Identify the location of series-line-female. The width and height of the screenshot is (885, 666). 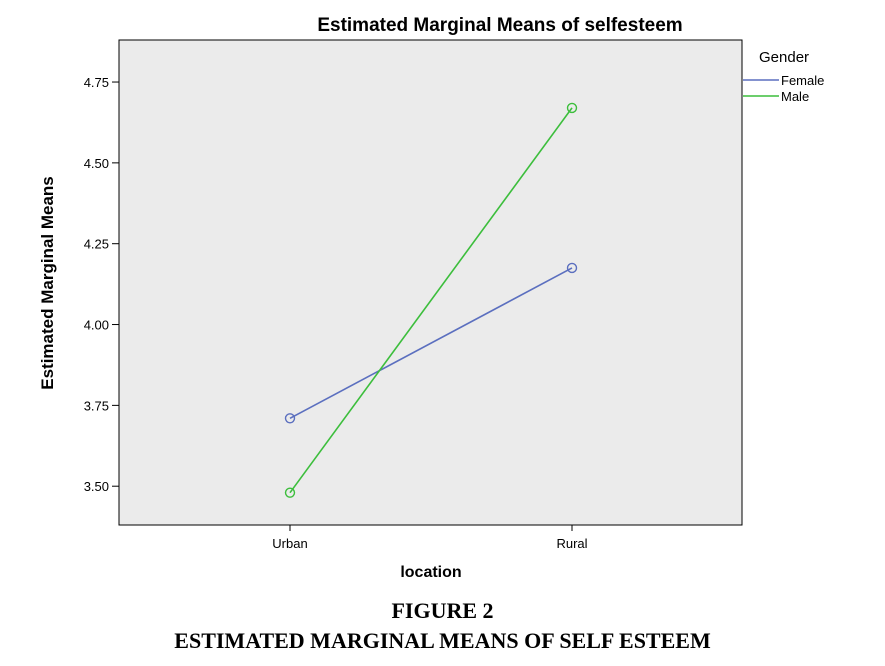
(431, 343).